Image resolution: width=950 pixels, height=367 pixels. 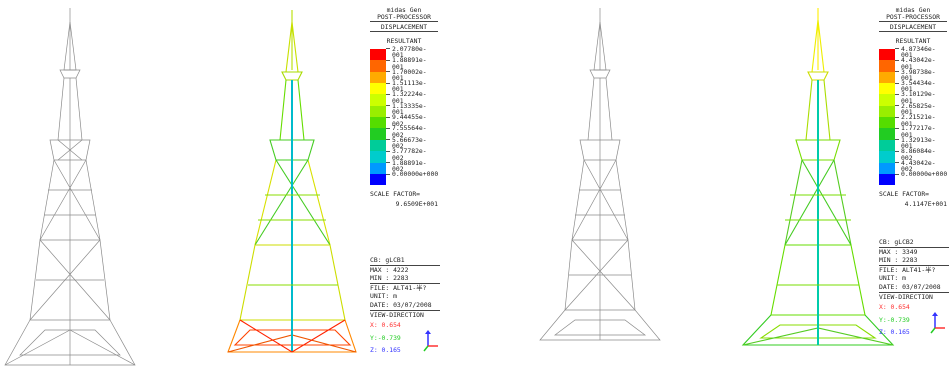 What do you see at coordinates (913, 26) in the screenshot?
I see `result-type: DISPLACEMENT` at bounding box center [913, 26].